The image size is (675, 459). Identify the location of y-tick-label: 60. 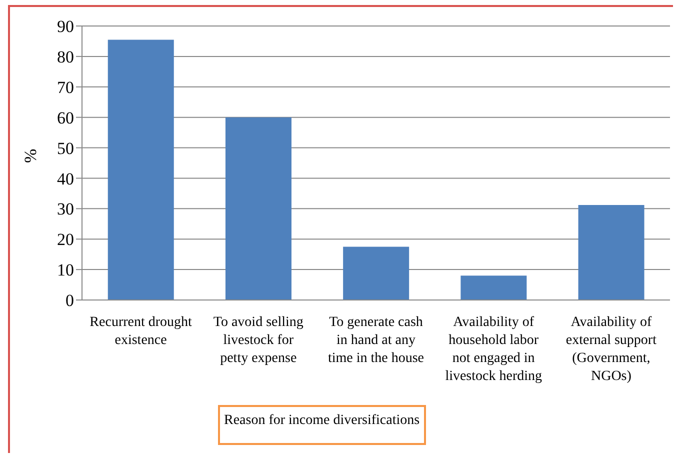
(65, 118).